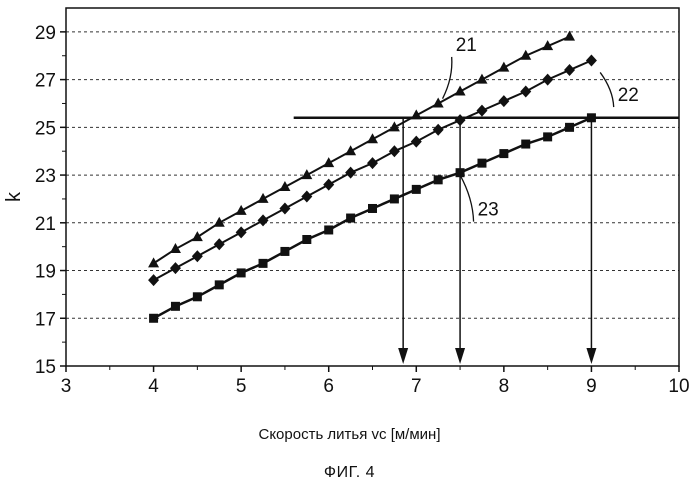  What do you see at coordinates (45, 272) in the screenshot?
I see `y-tick-label: 19` at bounding box center [45, 272].